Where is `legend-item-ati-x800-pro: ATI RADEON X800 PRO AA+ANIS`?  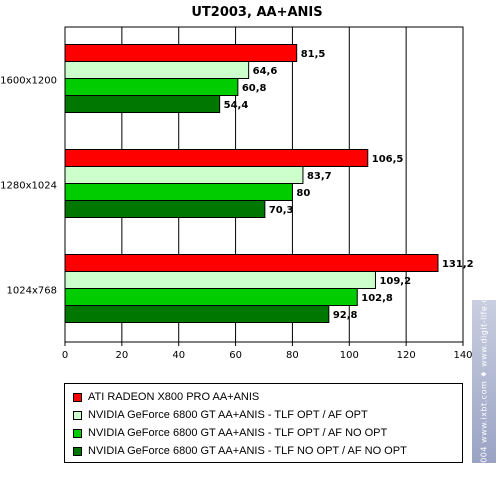 legend-item-ati-x800-pro: ATI RADEON X800 PRO AA+ANIS is located at coordinates (267, 397).